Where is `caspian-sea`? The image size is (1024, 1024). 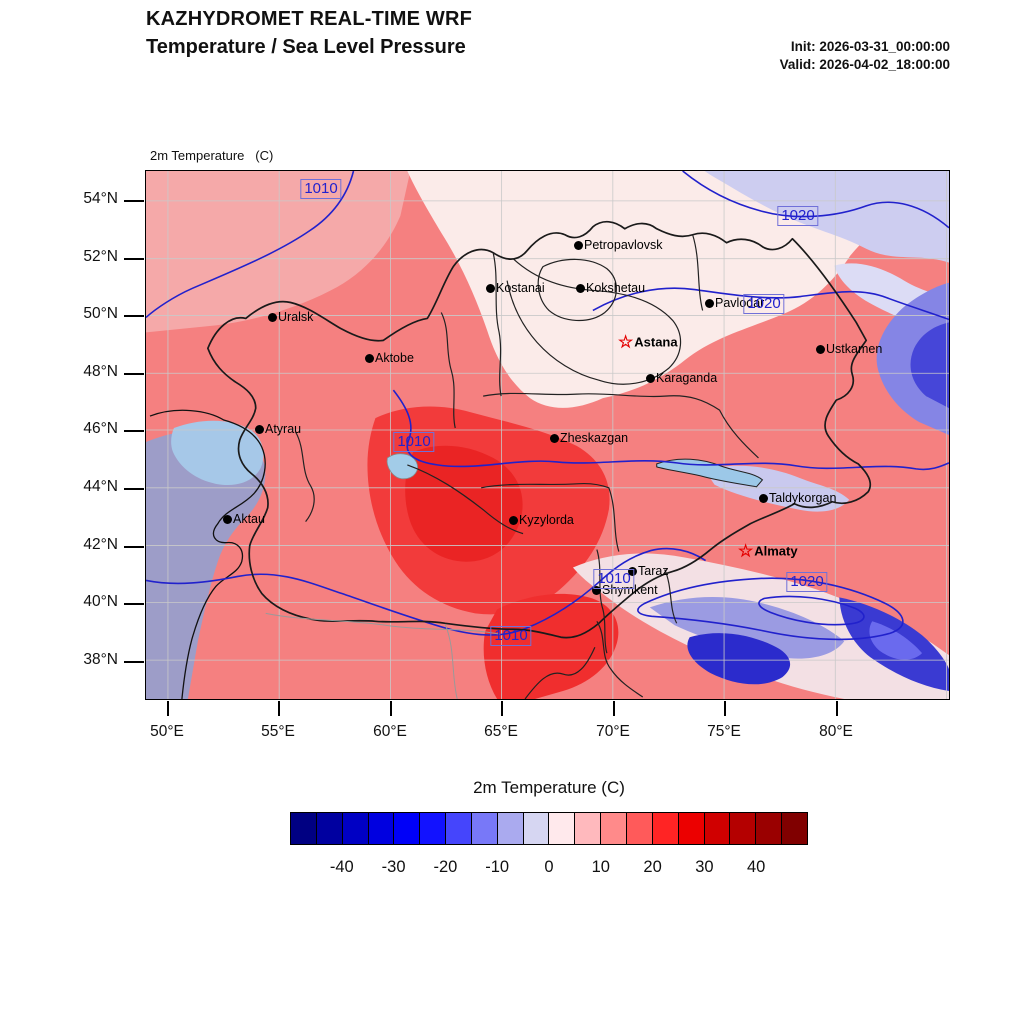
caspian-sea is located at coordinates (206, 564).